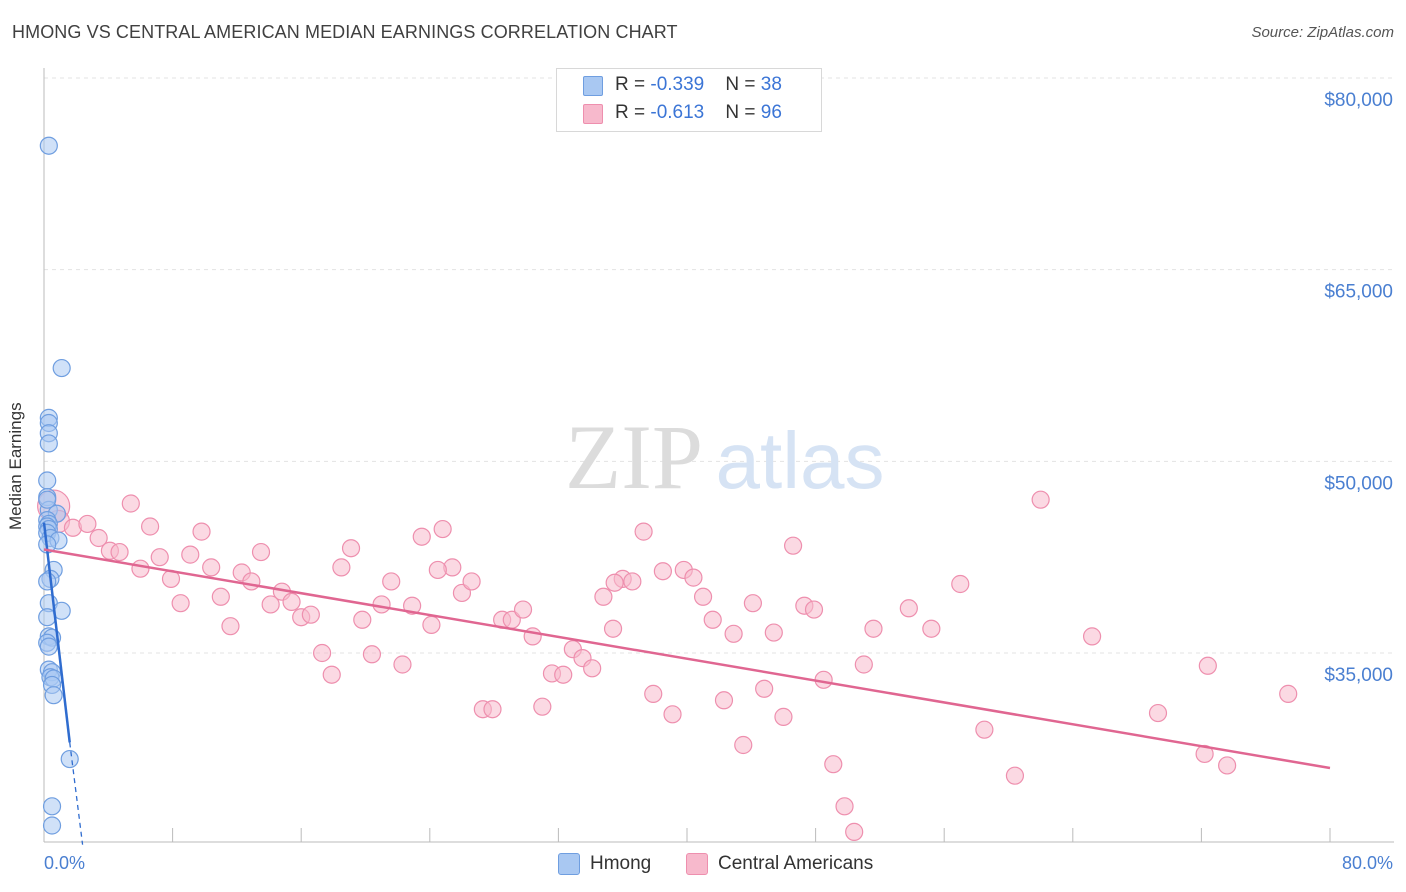 The image size is (1406, 892). Describe the element at coordinates (1367, 863) in the screenshot. I see `x-tick-label-max: 80.0%` at that location.